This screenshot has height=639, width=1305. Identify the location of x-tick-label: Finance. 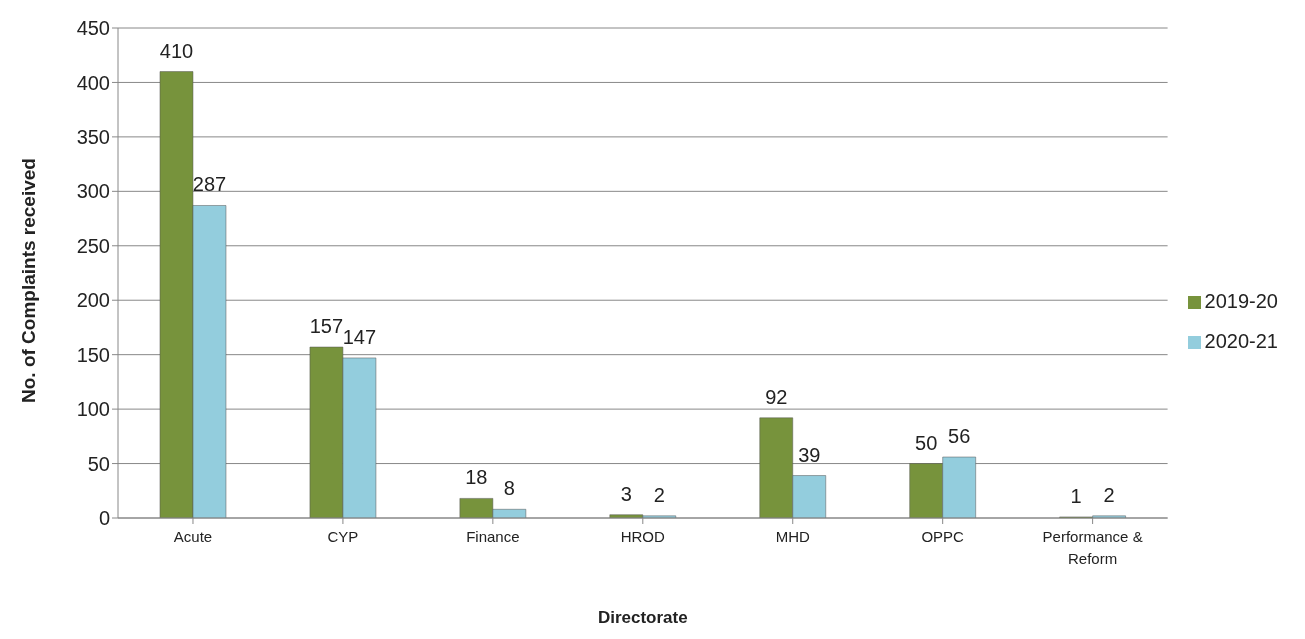
(493, 536).